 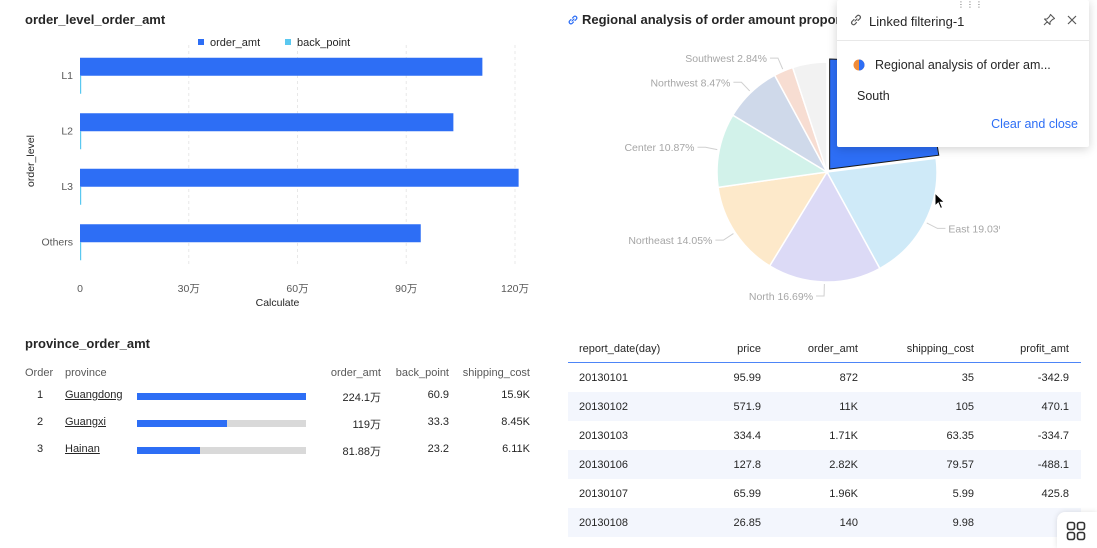 What do you see at coordinates (40, 422) in the screenshot?
I see `province-order: 2` at bounding box center [40, 422].